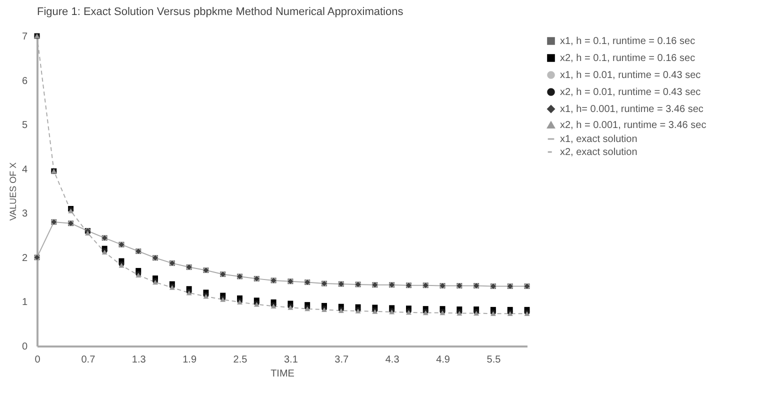 The height and width of the screenshot is (408, 769). Describe the element at coordinates (630, 75) in the screenshot. I see `legend-label: x1, h = 0.01, runtime = 0.43 sec` at that location.